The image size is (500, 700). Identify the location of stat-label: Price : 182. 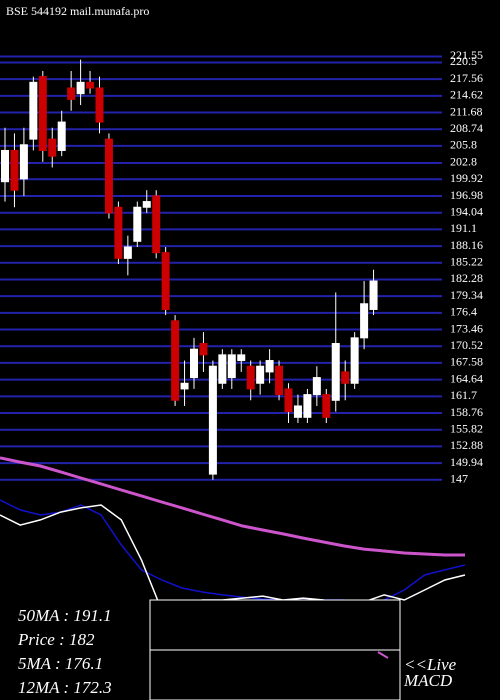
(56, 639).